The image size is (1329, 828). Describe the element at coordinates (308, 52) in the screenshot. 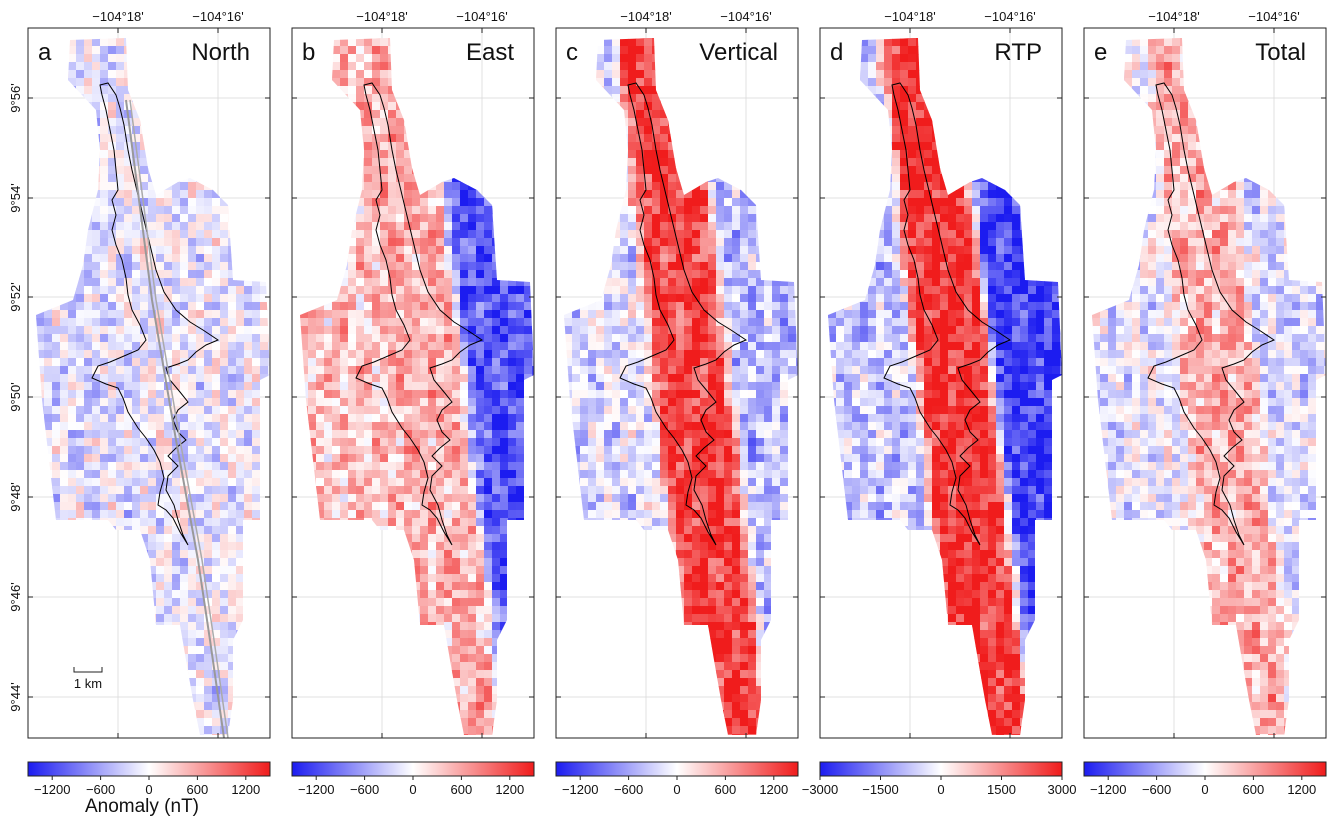

I see `panel-letter: b` at that location.